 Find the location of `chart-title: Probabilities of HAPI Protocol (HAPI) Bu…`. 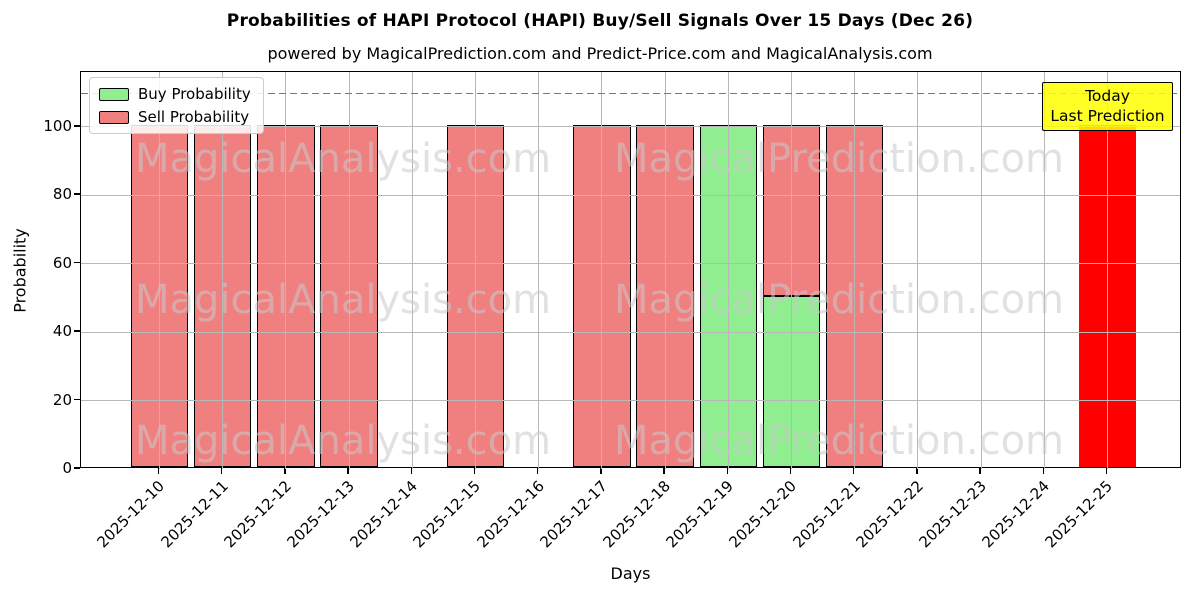

chart-title: Probabilities of HAPI Protocol (HAPI) Bu… is located at coordinates (600, 21).